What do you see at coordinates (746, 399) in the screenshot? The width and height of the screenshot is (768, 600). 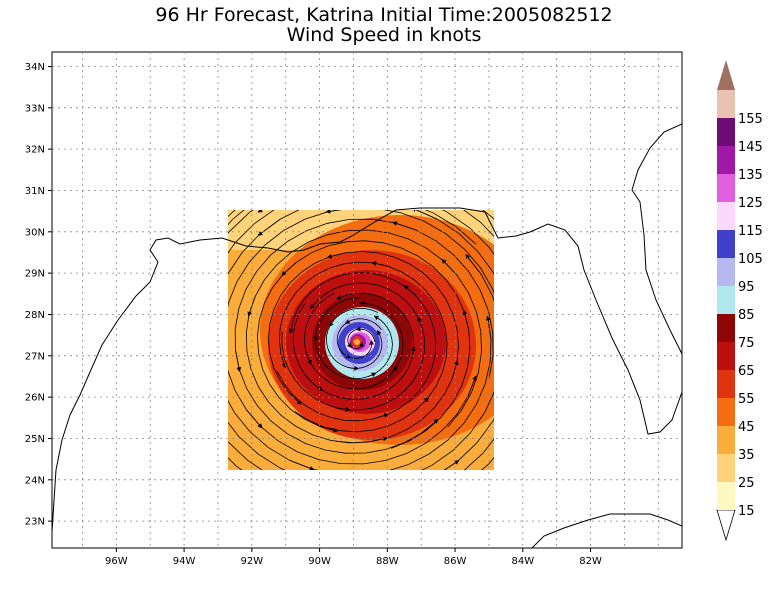 I see `colorbar-label: 55` at bounding box center [746, 399].